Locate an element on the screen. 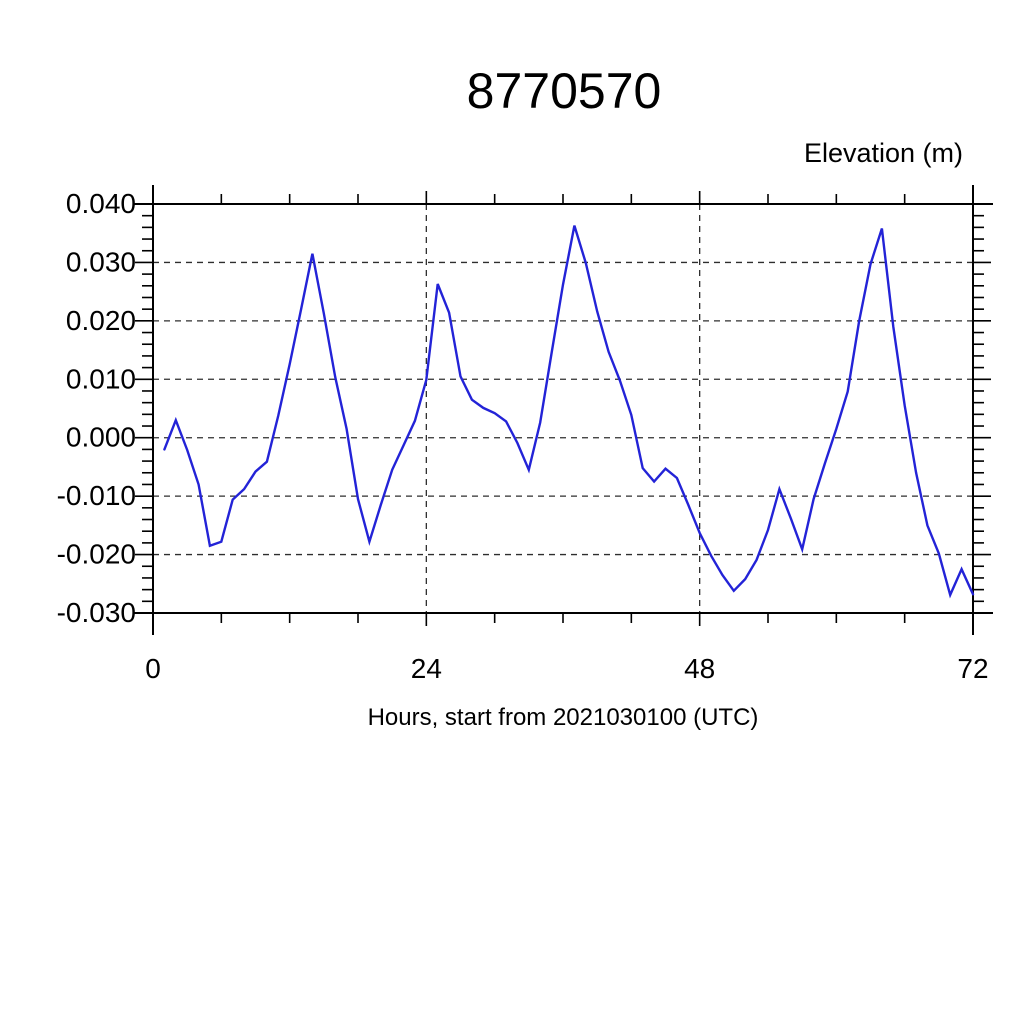 The image size is (1024, 1024). y-tick-label: 0.030 is located at coordinates (101, 261).